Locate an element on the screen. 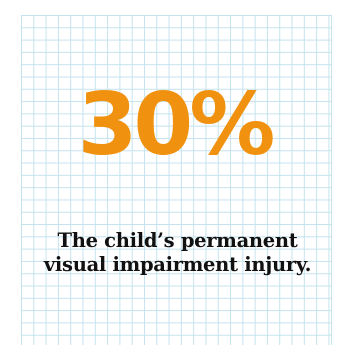  caption-line-2: visual impairment injury. is located at coordinates (177, 264).